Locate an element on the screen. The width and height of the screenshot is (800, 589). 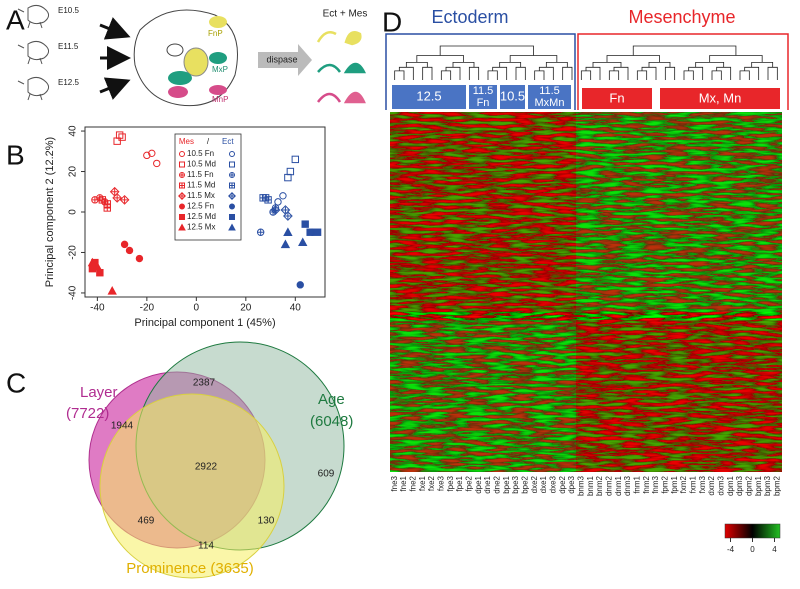
age-label: E12.5 is located at coordinates (68, 82).